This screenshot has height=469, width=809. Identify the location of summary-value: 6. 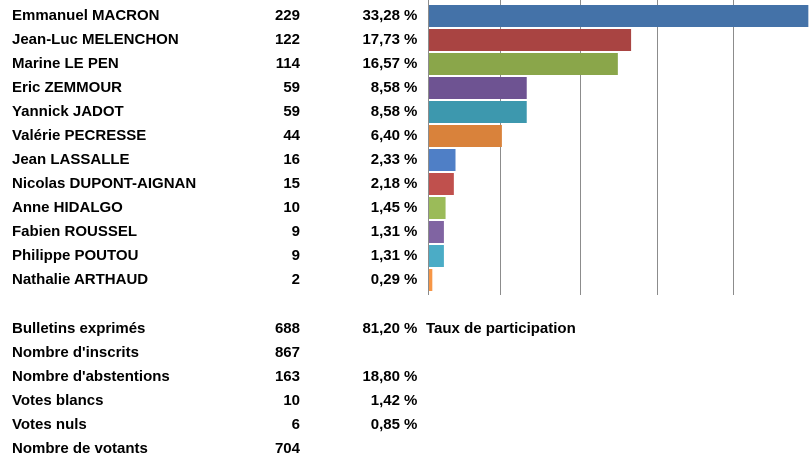
(295, 424).